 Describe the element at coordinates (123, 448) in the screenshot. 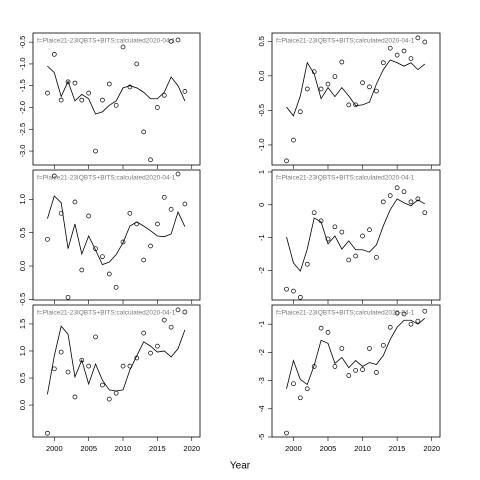

I see `x-tick-label: 2010` at that location.